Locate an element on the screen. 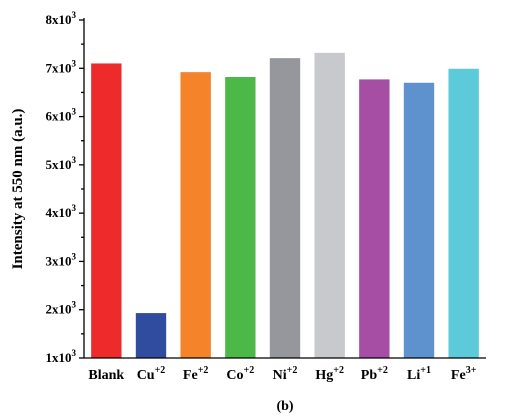  y-tick-label: 4x10³ is located at coordinates (61, 211).